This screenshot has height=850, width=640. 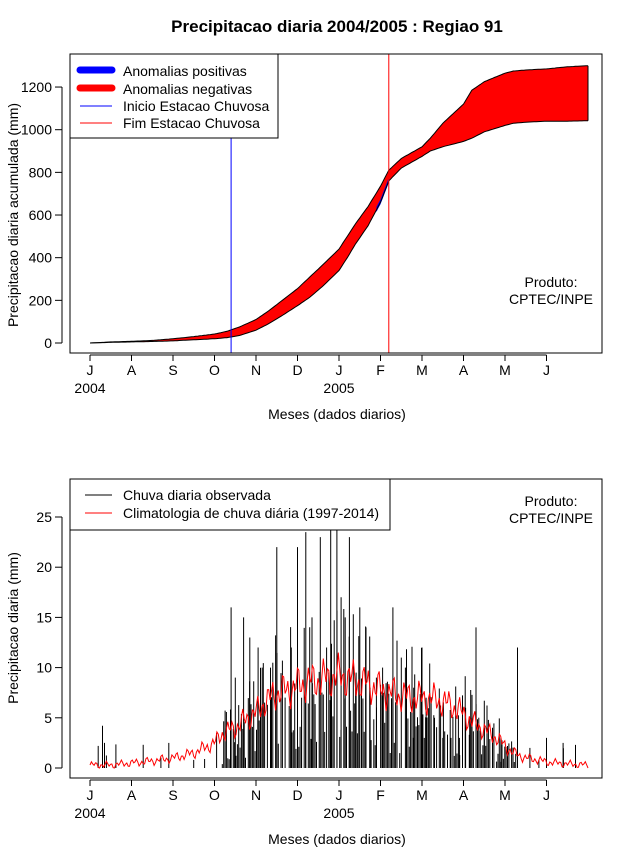 I want to click on legend-label-observed: Chuva diaria observada, so click(x=197, y=495).